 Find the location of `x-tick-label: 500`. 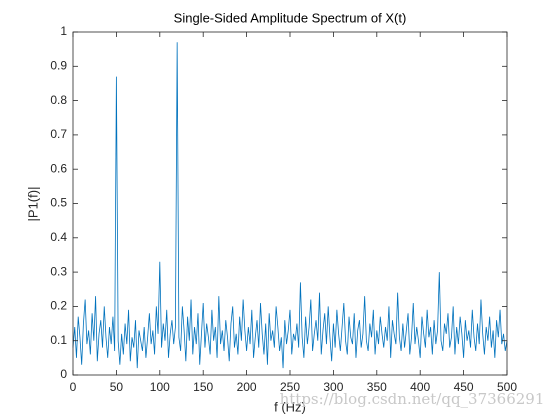

x-tick-label: 500 is located at coordinates (507, 387).